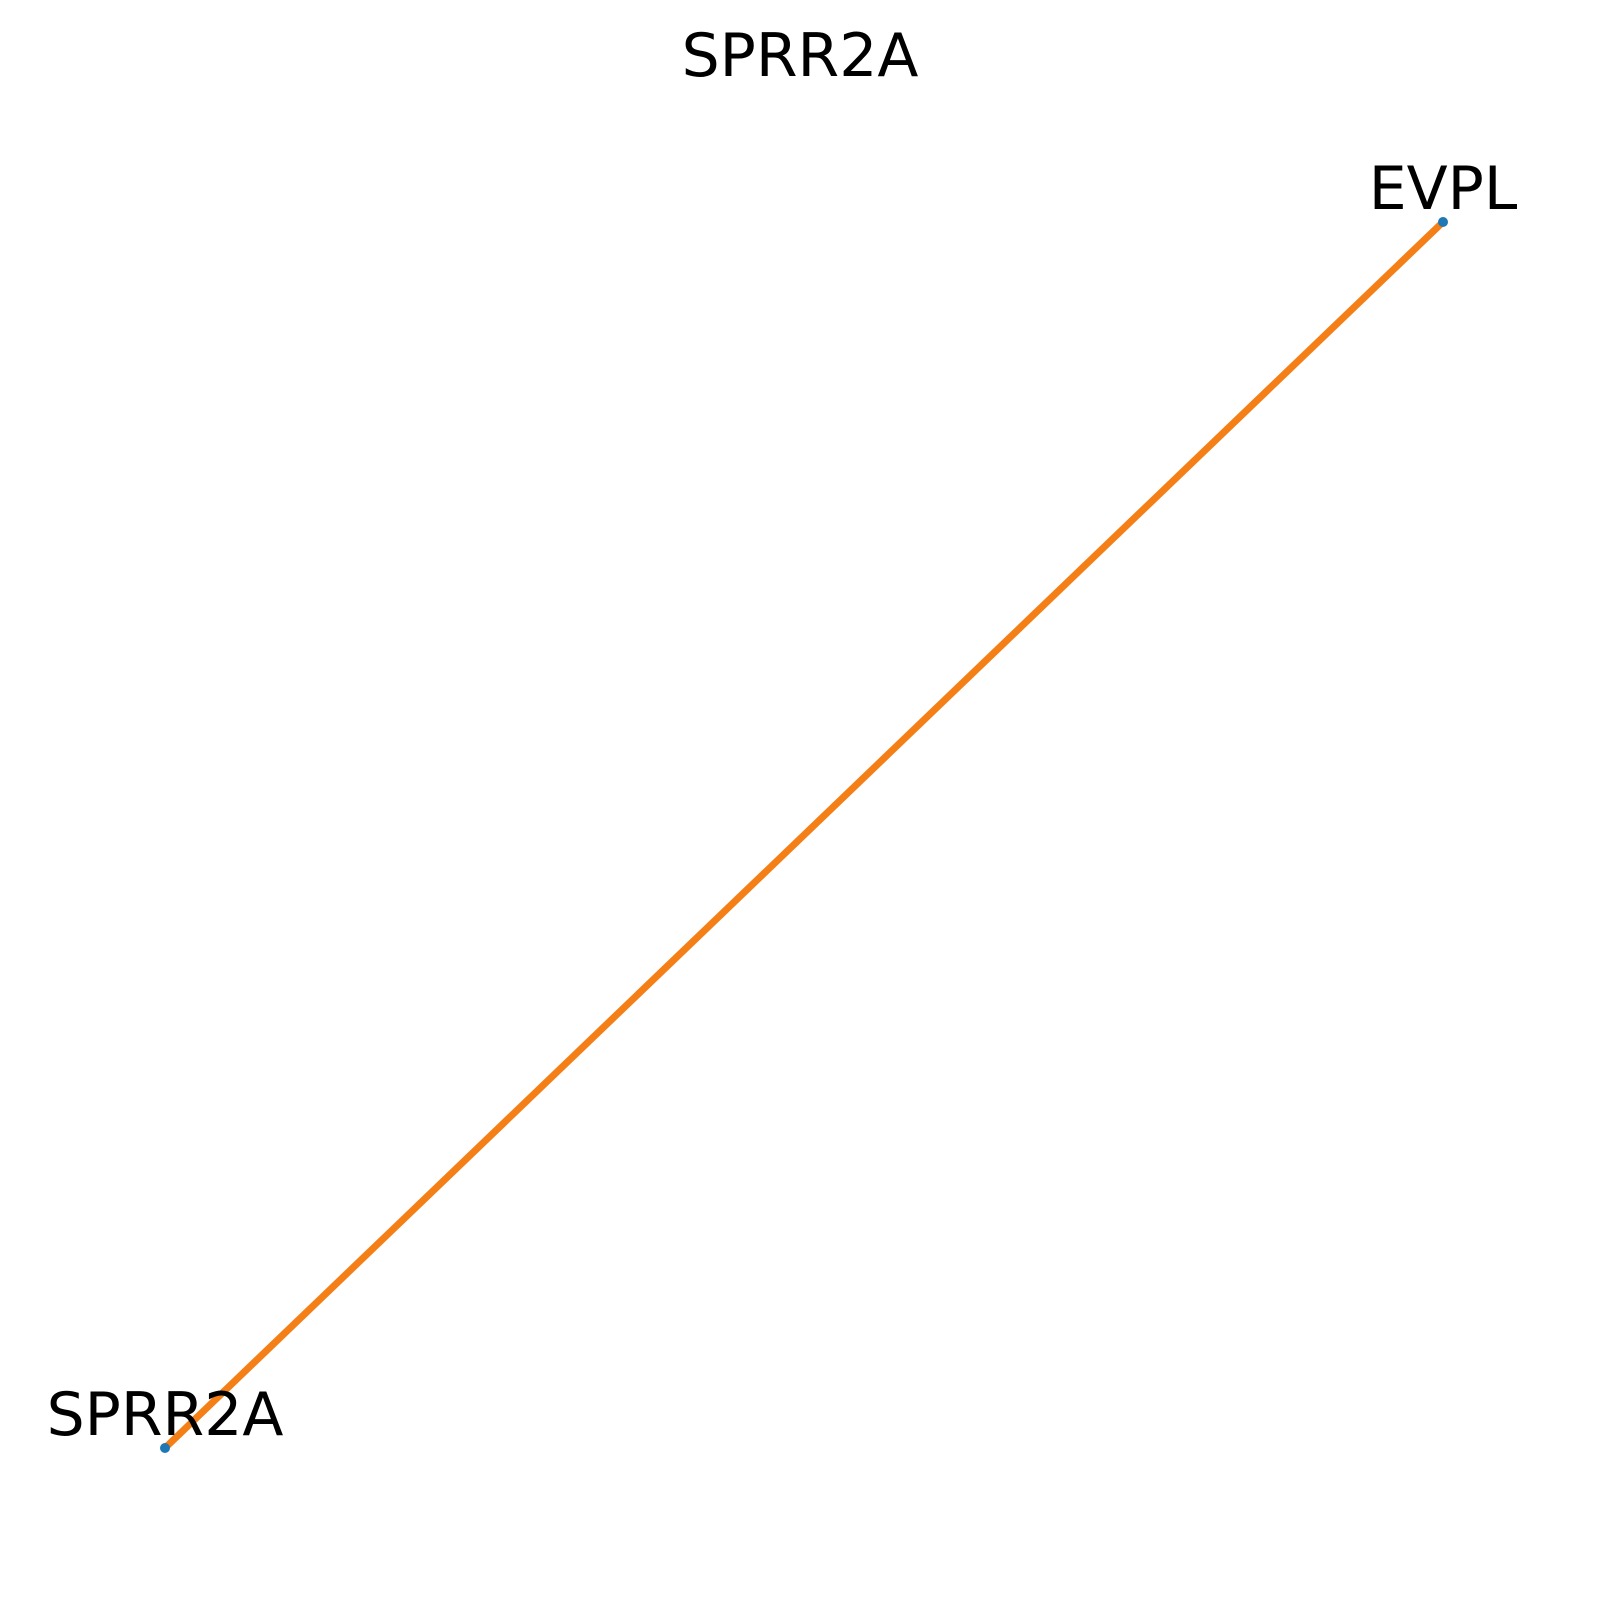 The width and height of the screenshot is (1600, 1600). I want to click on node-sprr2a, so click(165, 1448).